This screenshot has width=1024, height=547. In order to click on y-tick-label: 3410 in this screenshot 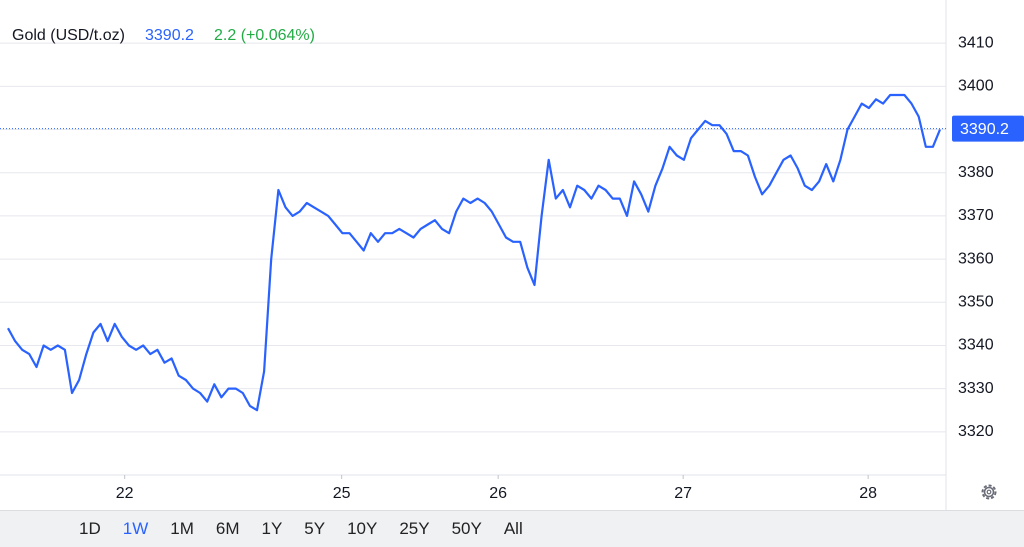, I will do `click(976, 42)`.